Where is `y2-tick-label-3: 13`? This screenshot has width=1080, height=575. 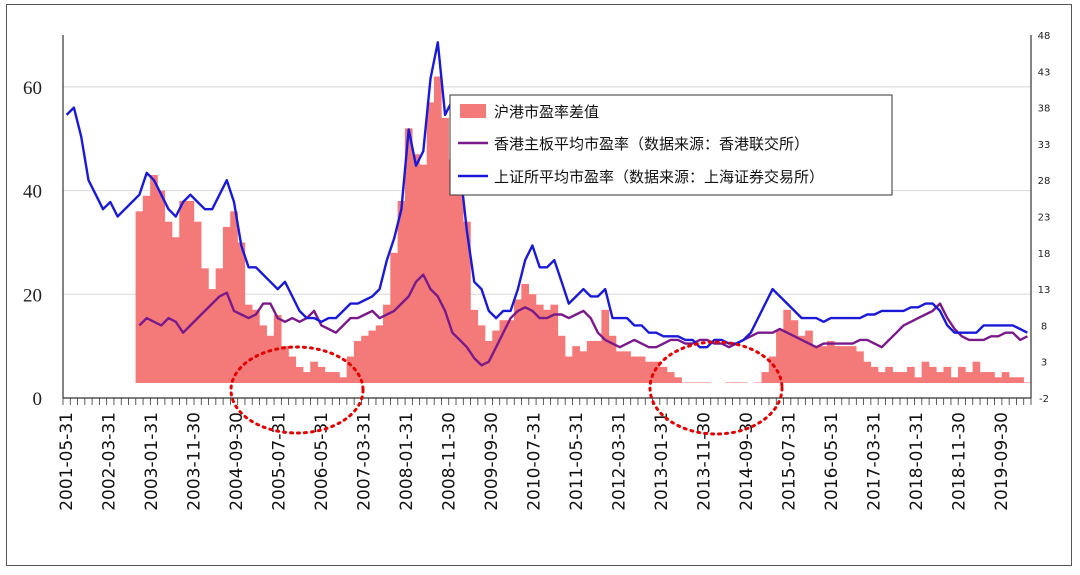 y2-tick-label-3: 13 is located at coordinates (1044, 290).